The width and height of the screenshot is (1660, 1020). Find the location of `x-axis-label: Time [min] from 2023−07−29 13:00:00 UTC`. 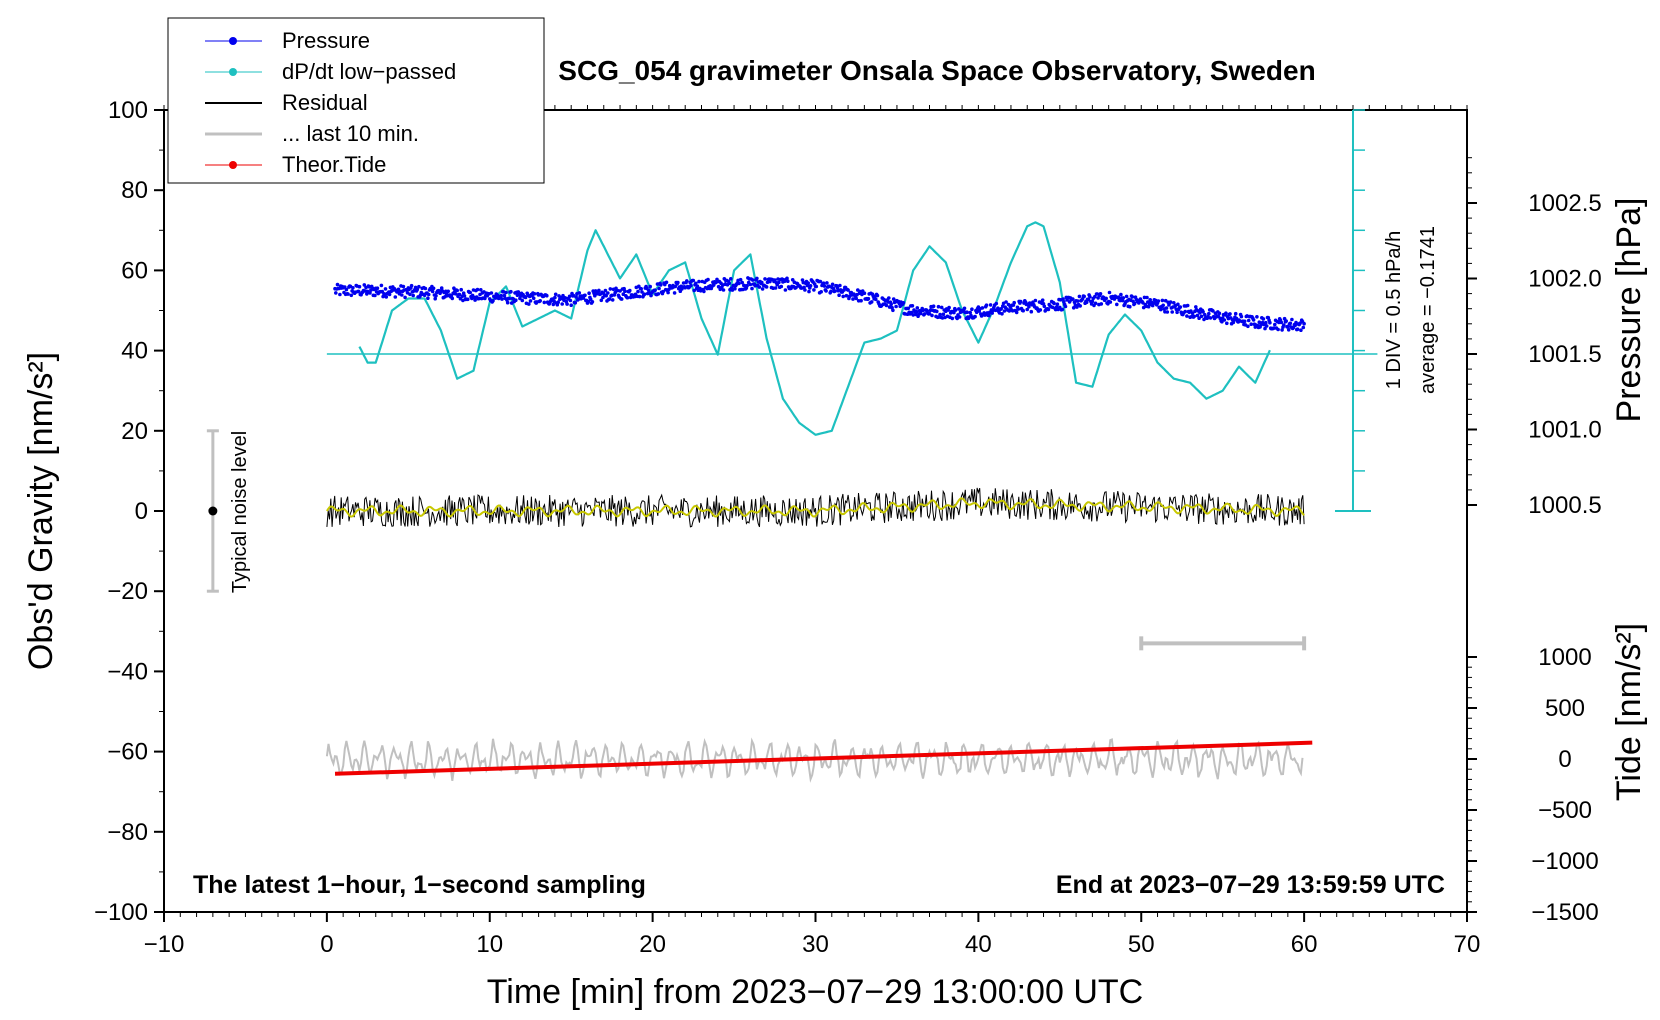

x-axis-label: Time [min] from 2023−07−29 13:00:00 UTC is located at coordinates (815, 992).